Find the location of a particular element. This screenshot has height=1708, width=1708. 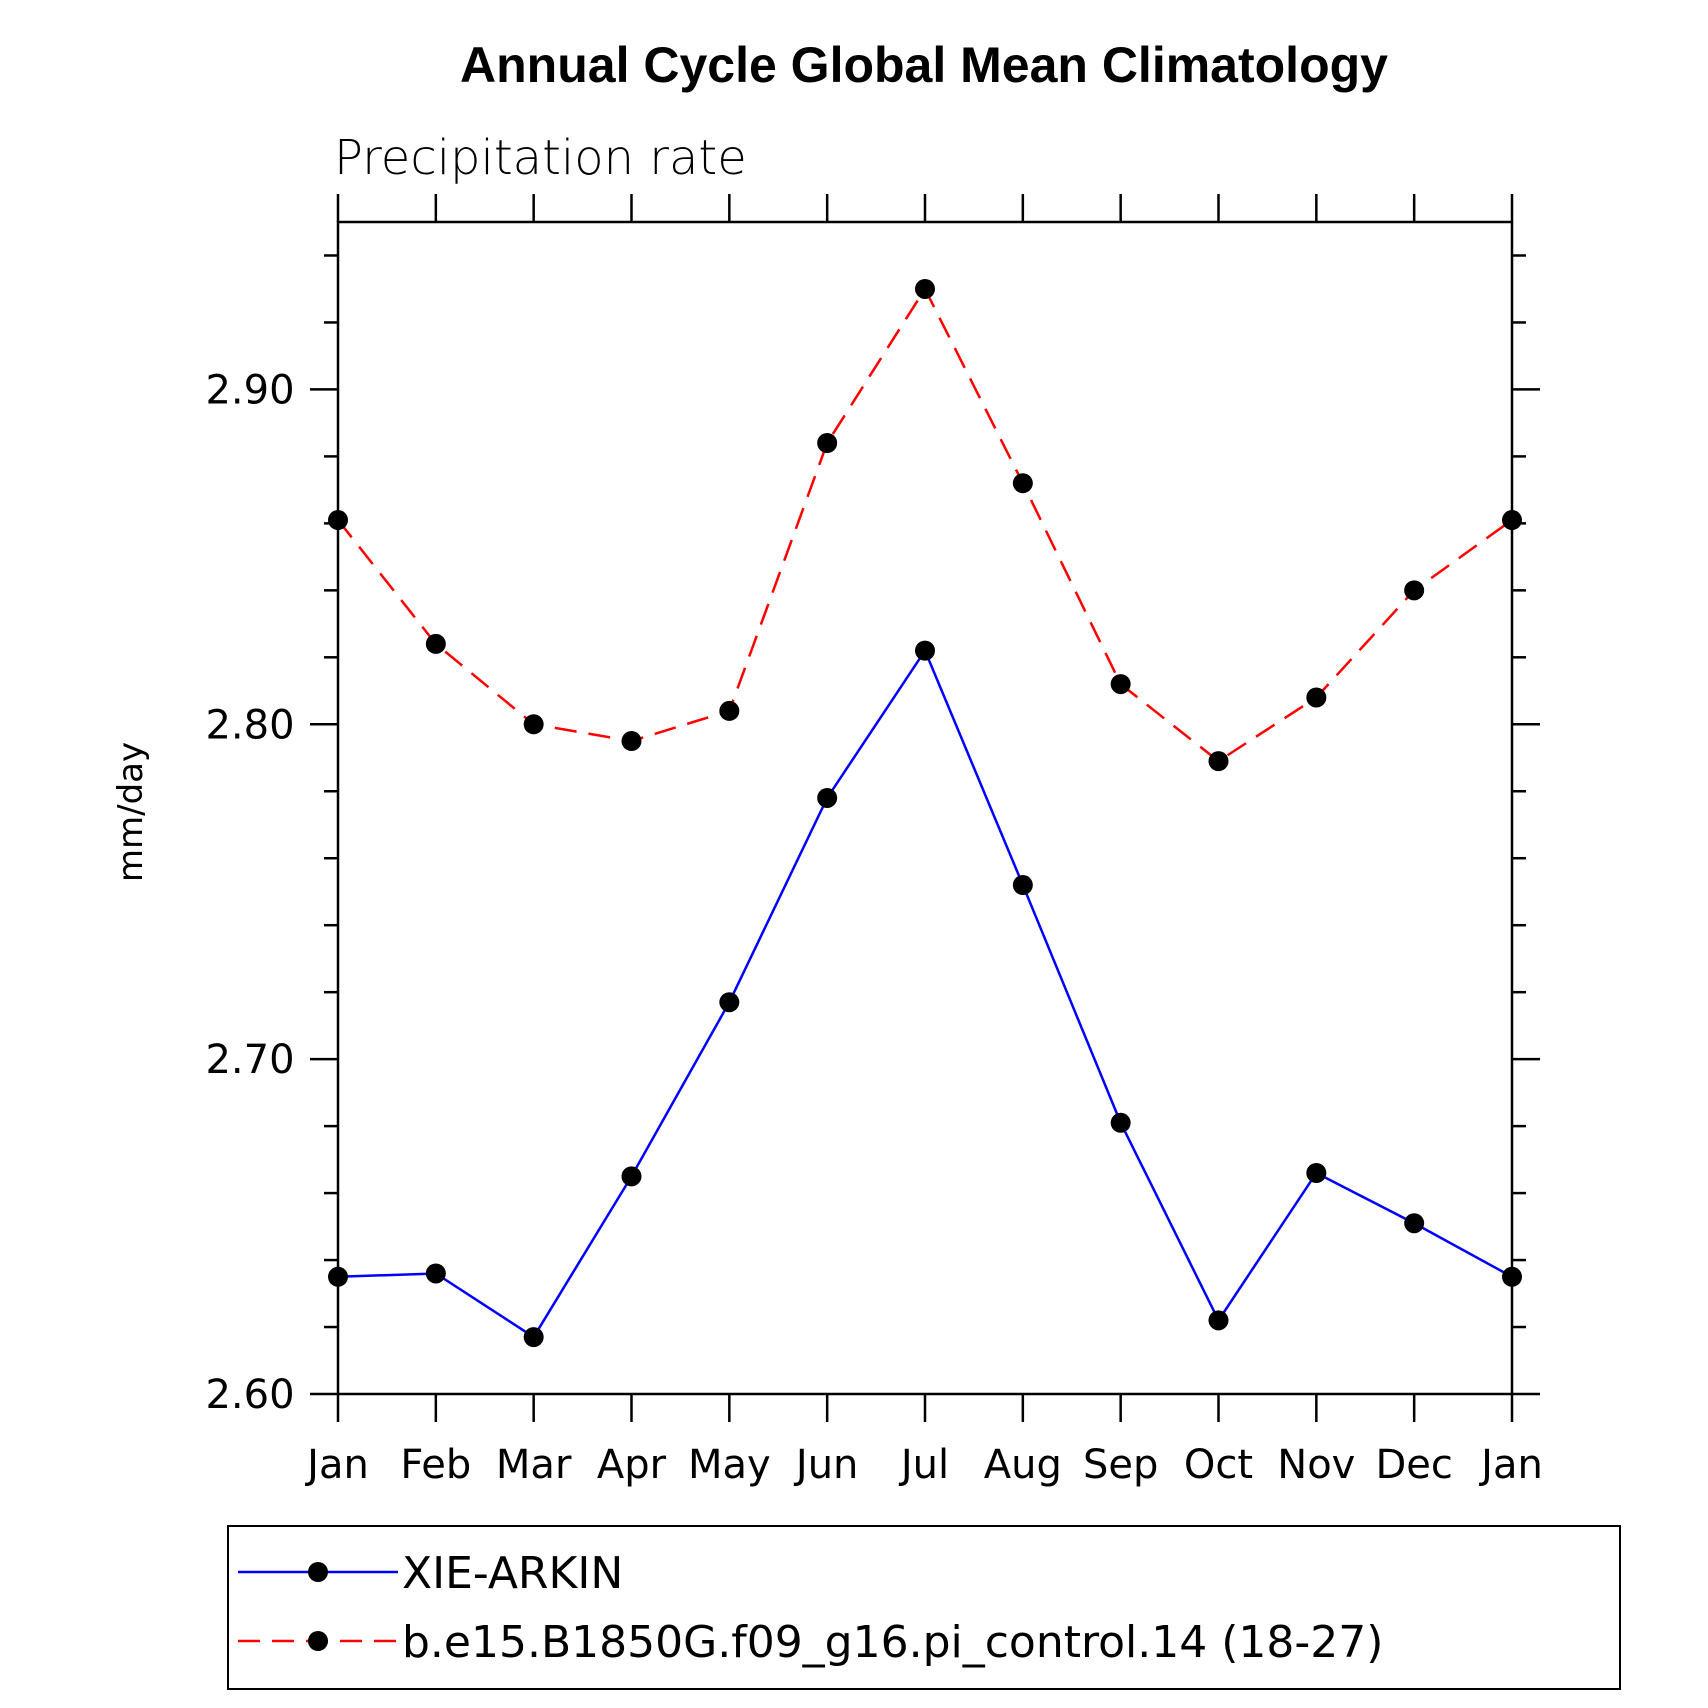

y-tick-label: 2.90 is located at coordinates (249, 390).